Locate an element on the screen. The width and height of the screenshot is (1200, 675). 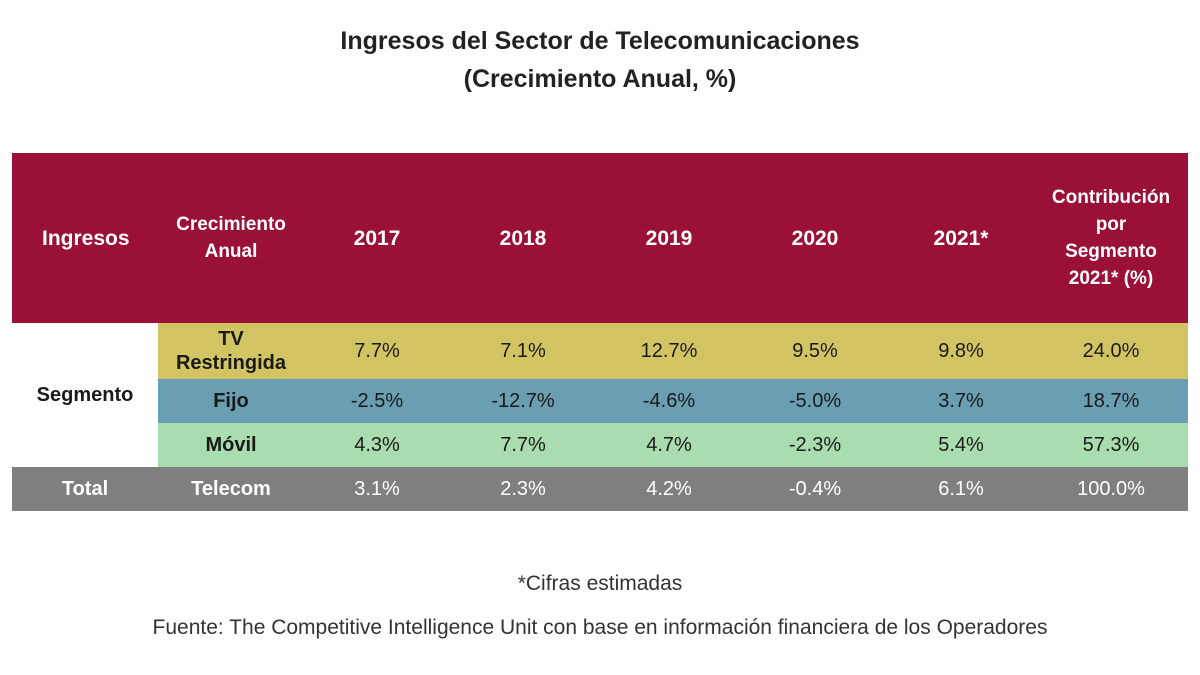
table-row-movil: Móvil 4.3% 7.7% 4.7% -2.3% 5.4% 57.3% is located at coordinates (600, 445).